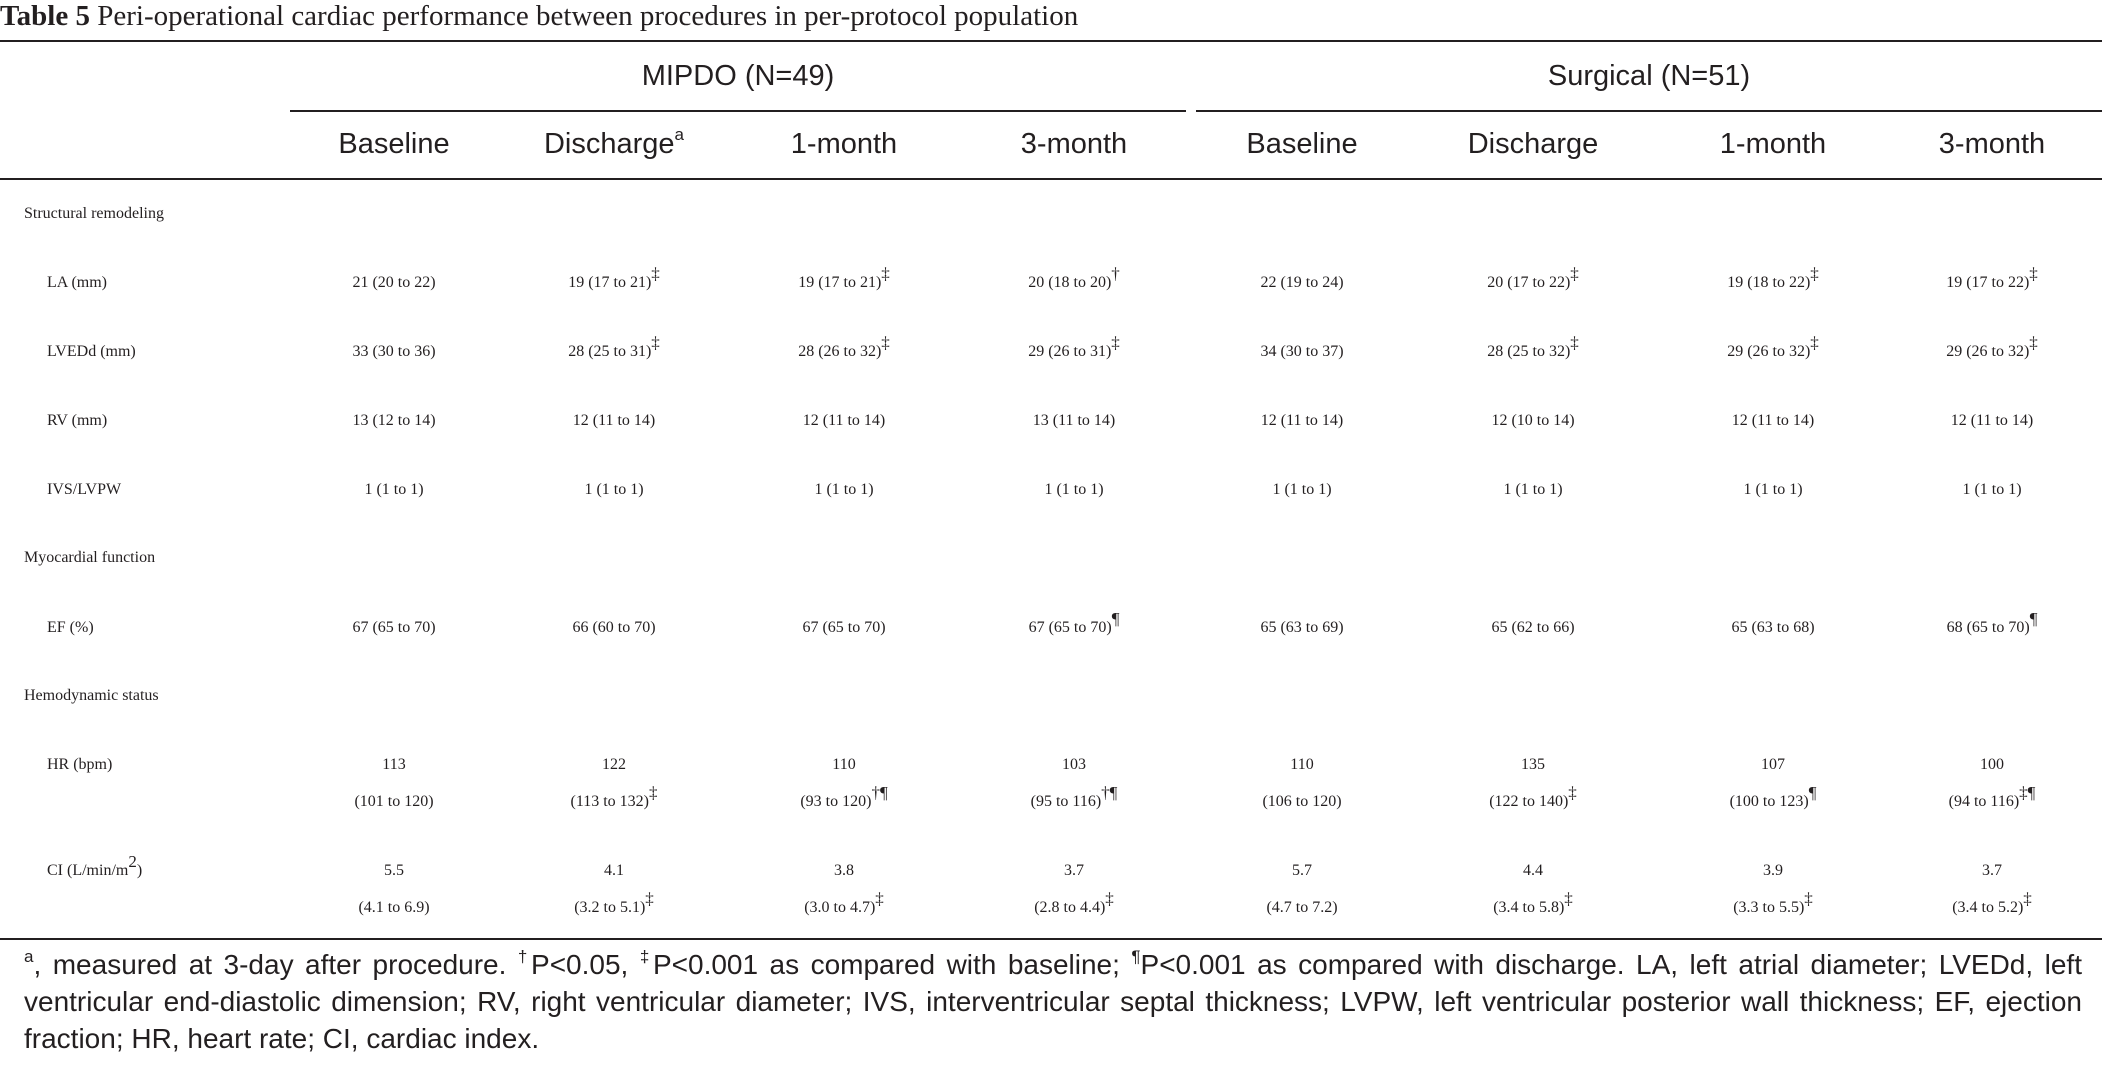 Image resolution: width=2102 pixels, height=1079 pixels. What do you see at coordinates (29, 956) in the screenshot?
I see `footnote-mark-a: a` at bounding box center [29, 956].